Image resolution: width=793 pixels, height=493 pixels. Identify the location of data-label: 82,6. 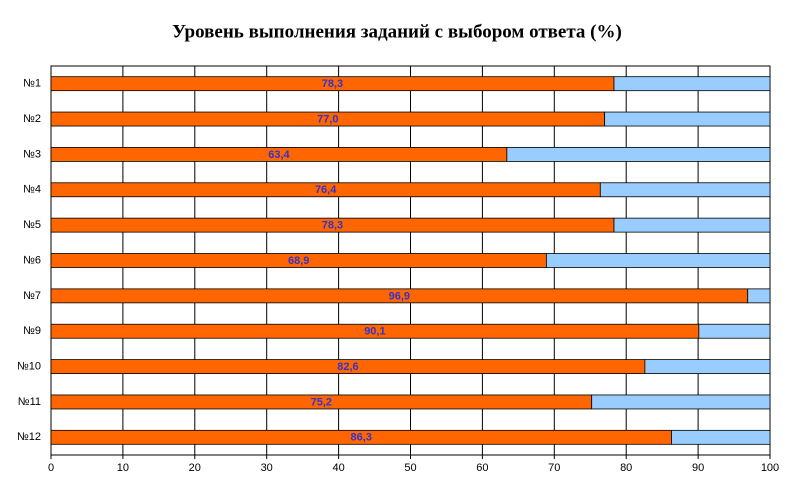
(347, 367).